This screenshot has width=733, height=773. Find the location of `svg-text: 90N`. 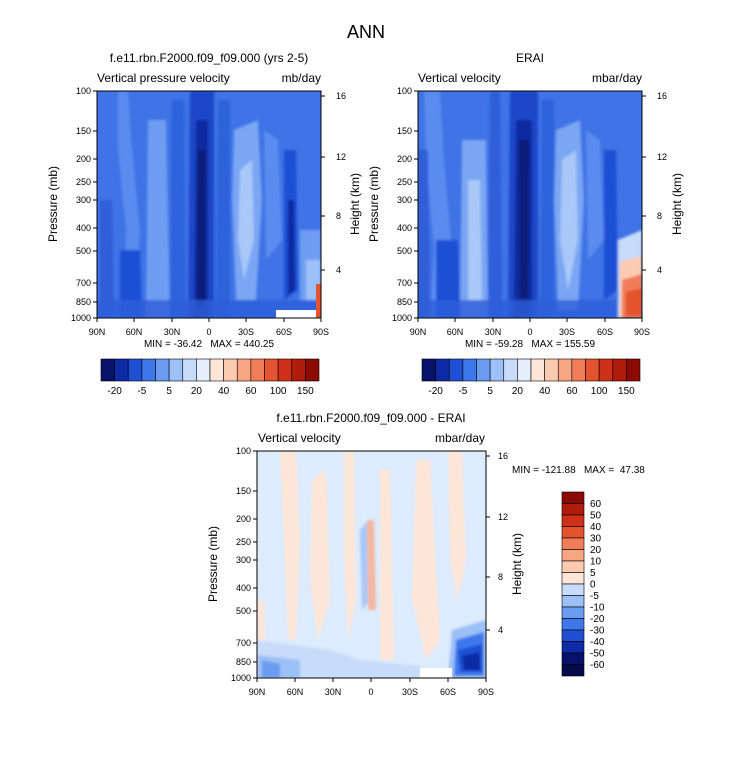

svg-text: 90N is located at coordinates (97, 332).